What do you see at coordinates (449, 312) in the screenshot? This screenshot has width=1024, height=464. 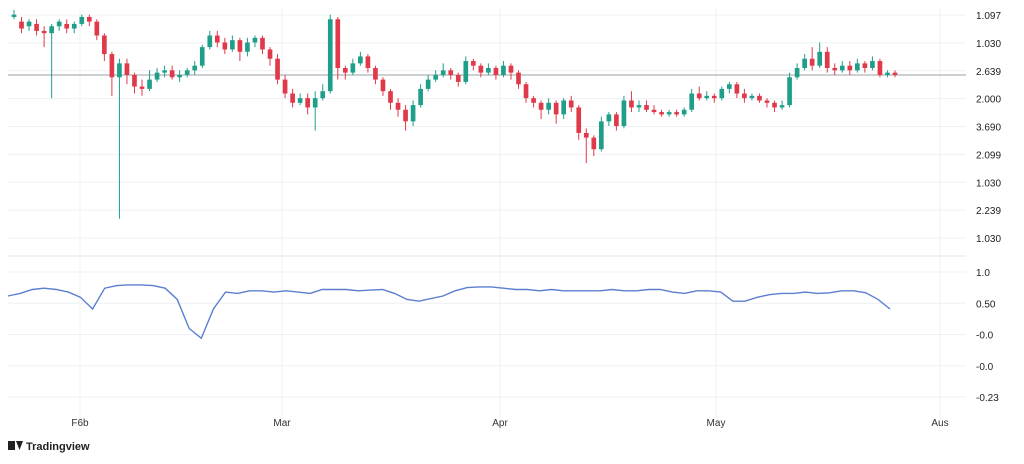 I see `indicator-line` at bounding box center [449, 312].